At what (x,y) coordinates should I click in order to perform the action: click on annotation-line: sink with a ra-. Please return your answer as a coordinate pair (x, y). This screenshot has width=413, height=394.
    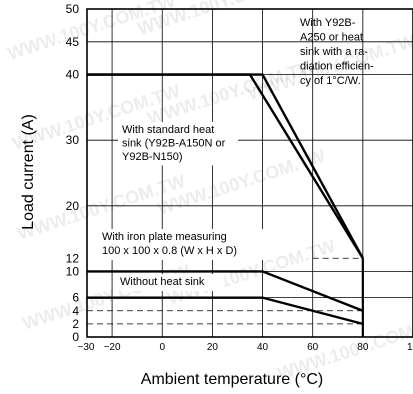
    Looking at the image, I should click on (334, 52).